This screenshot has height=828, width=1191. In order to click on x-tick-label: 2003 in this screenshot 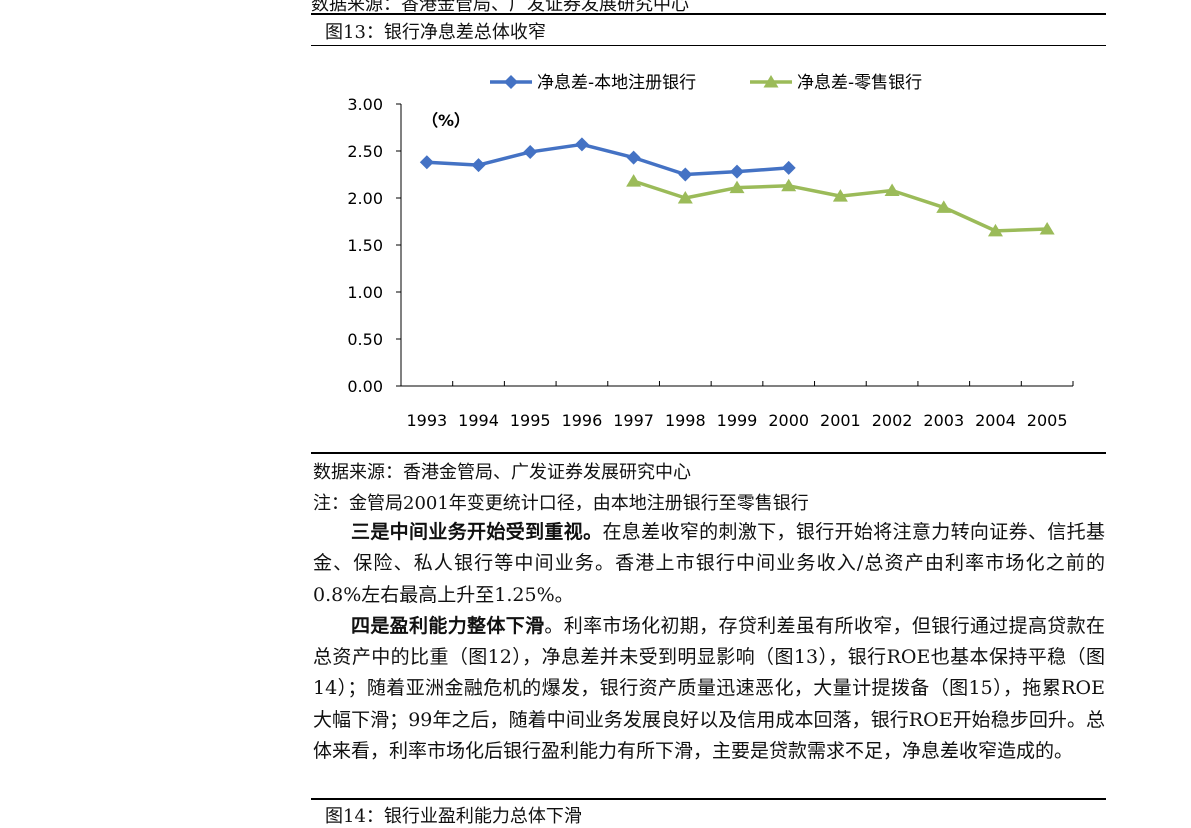, I will do `click(943, 420)`.